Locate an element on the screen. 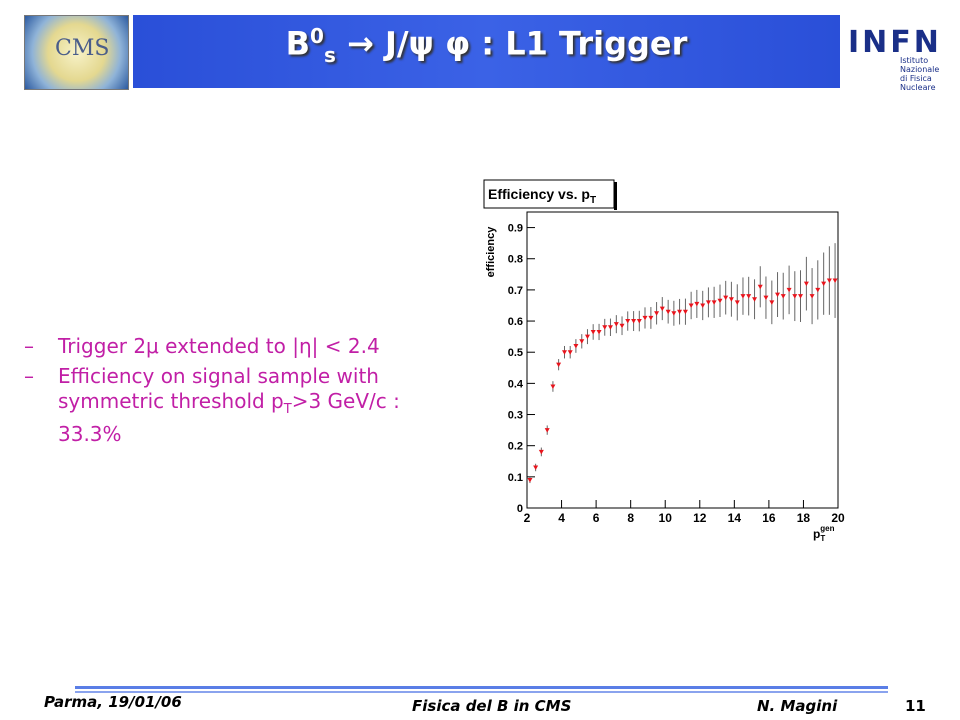 The height and width of the screenshot is (720, 960). x-tick-label: 12 is located at coordinates (700, 518).